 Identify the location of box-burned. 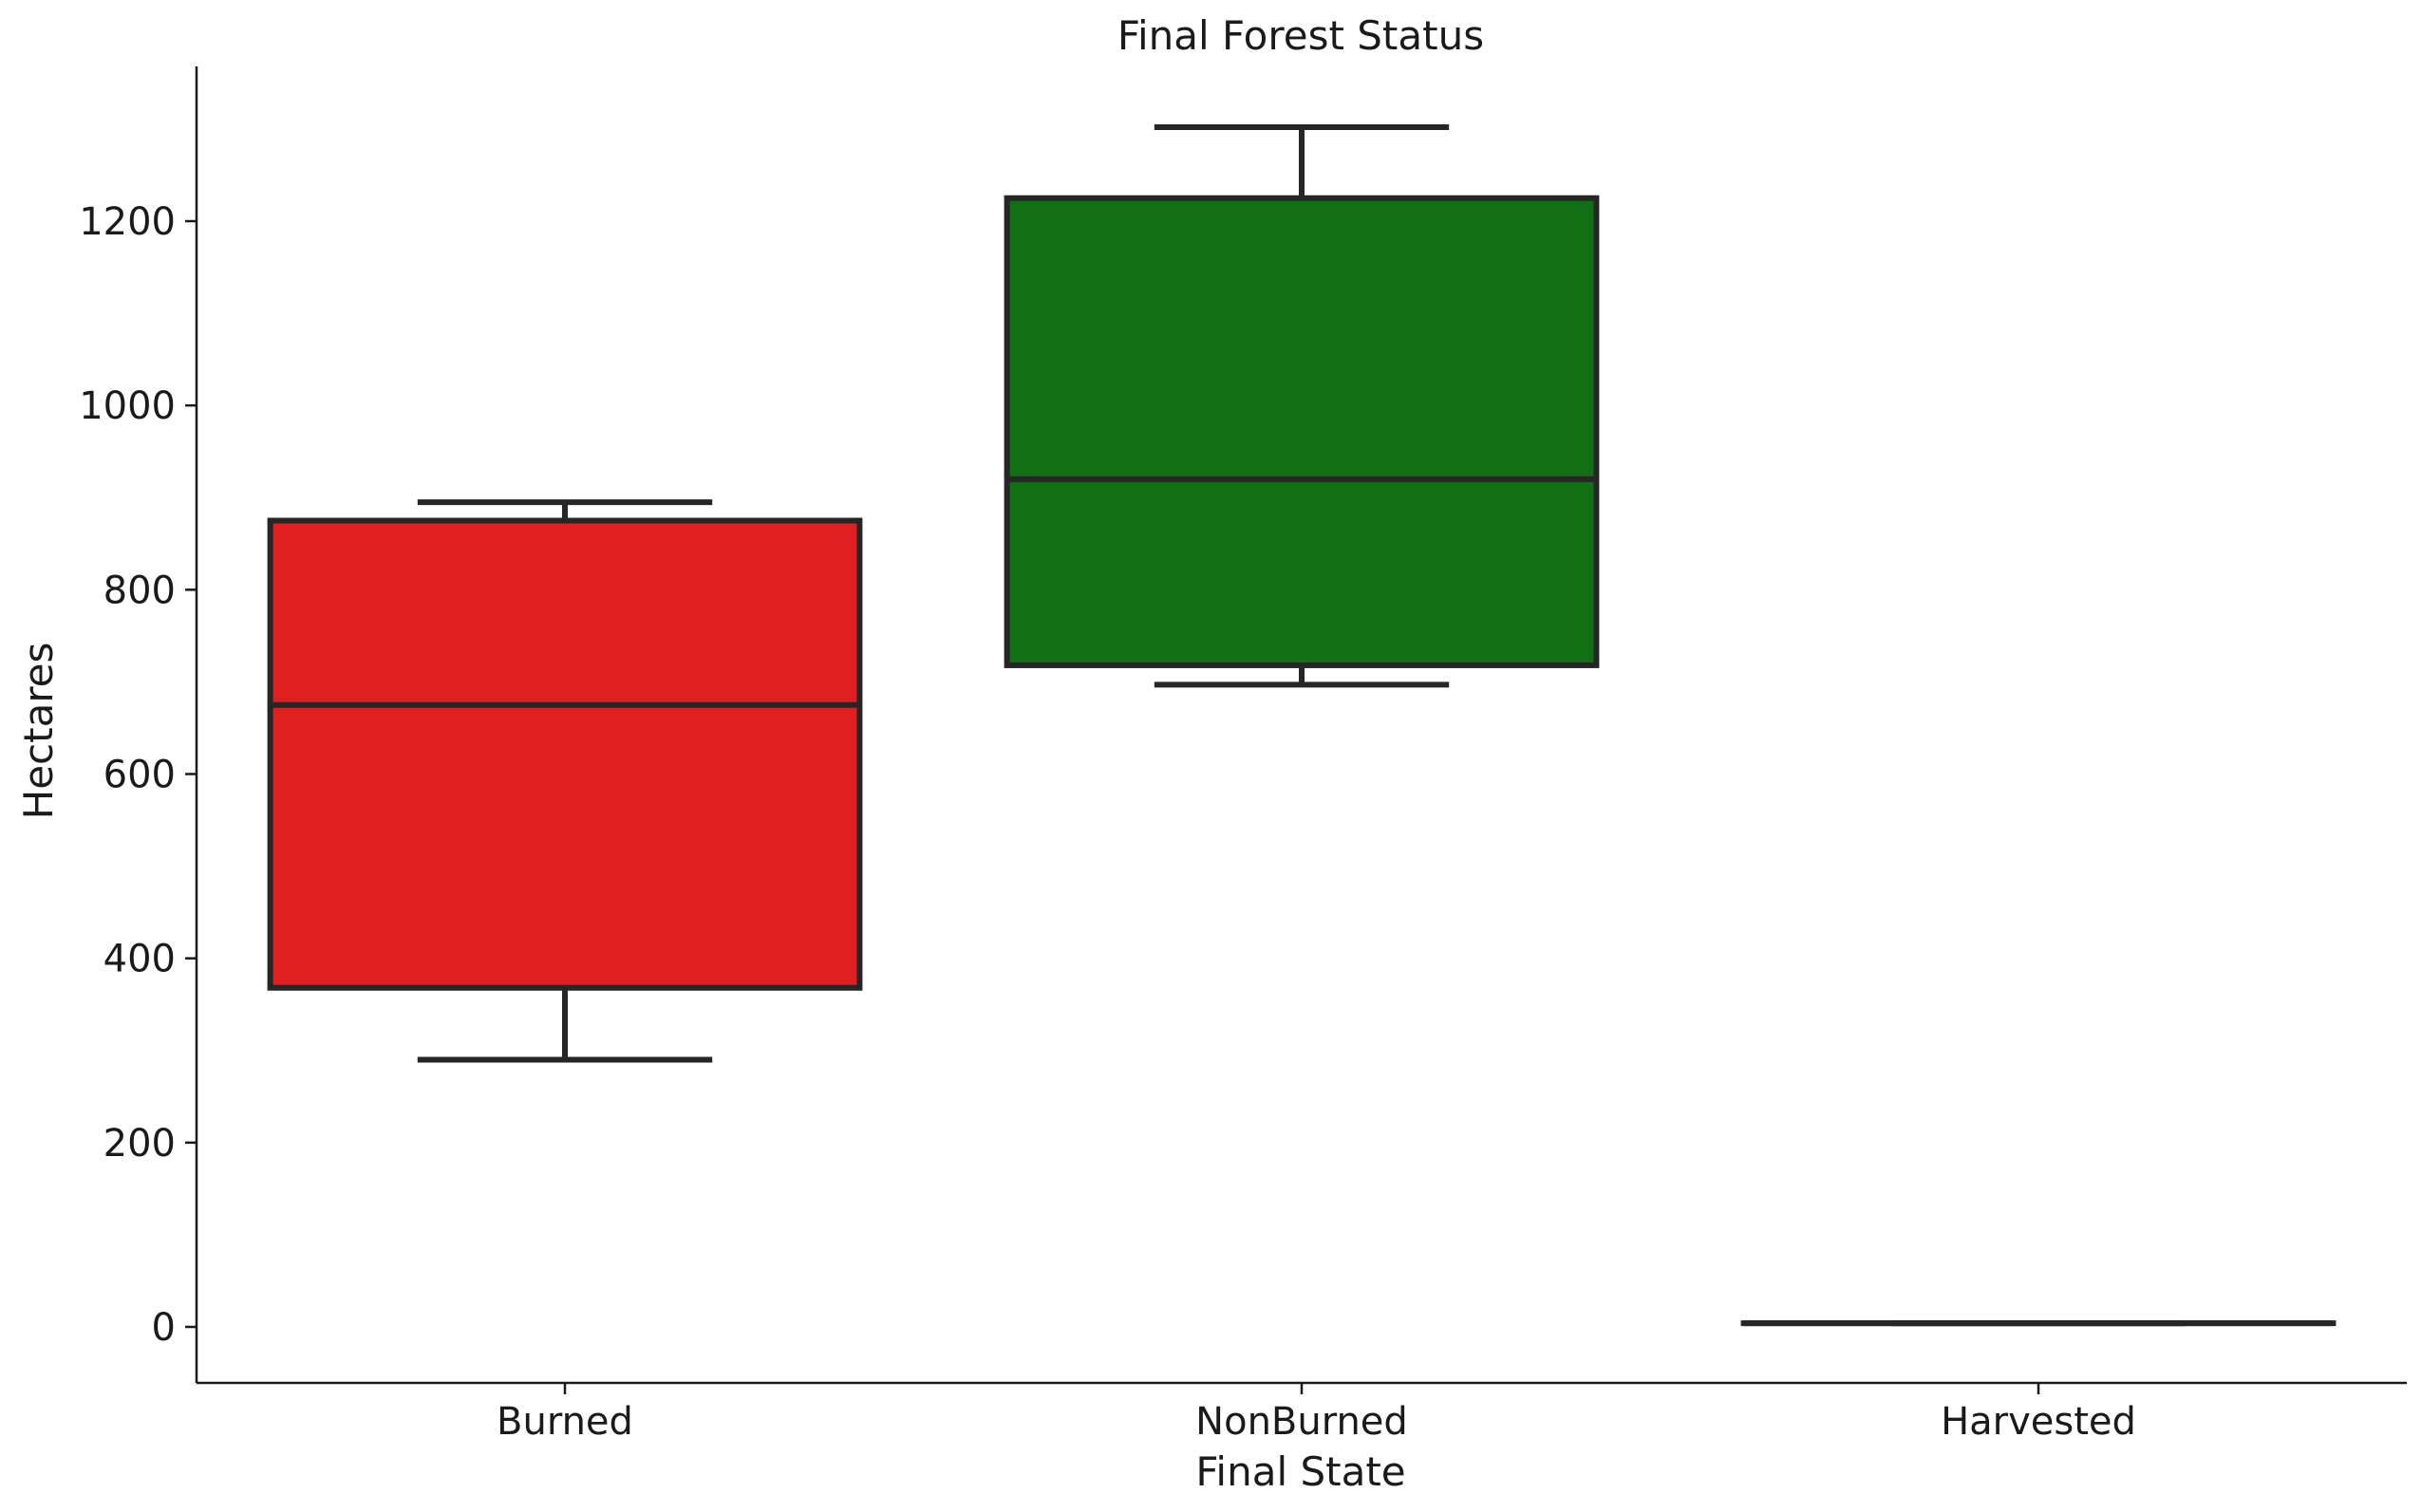
(565, 781).